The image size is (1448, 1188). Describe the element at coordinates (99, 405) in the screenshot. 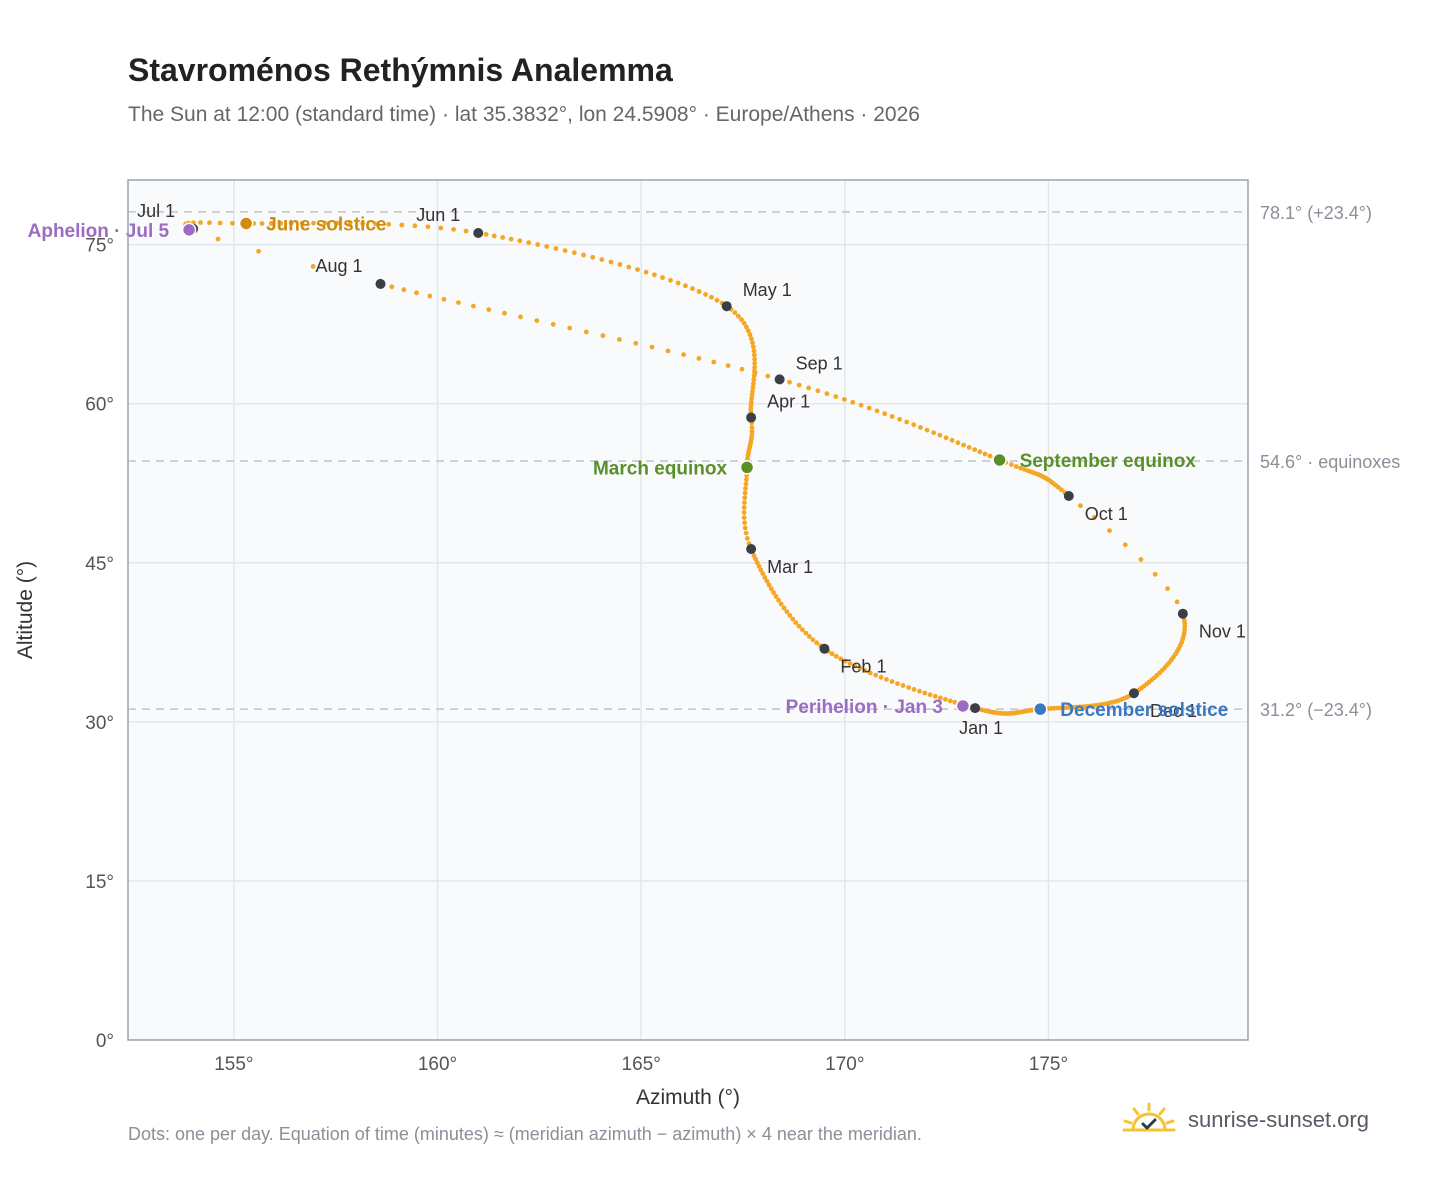

I see `y-tick-label: 60°` at that location.